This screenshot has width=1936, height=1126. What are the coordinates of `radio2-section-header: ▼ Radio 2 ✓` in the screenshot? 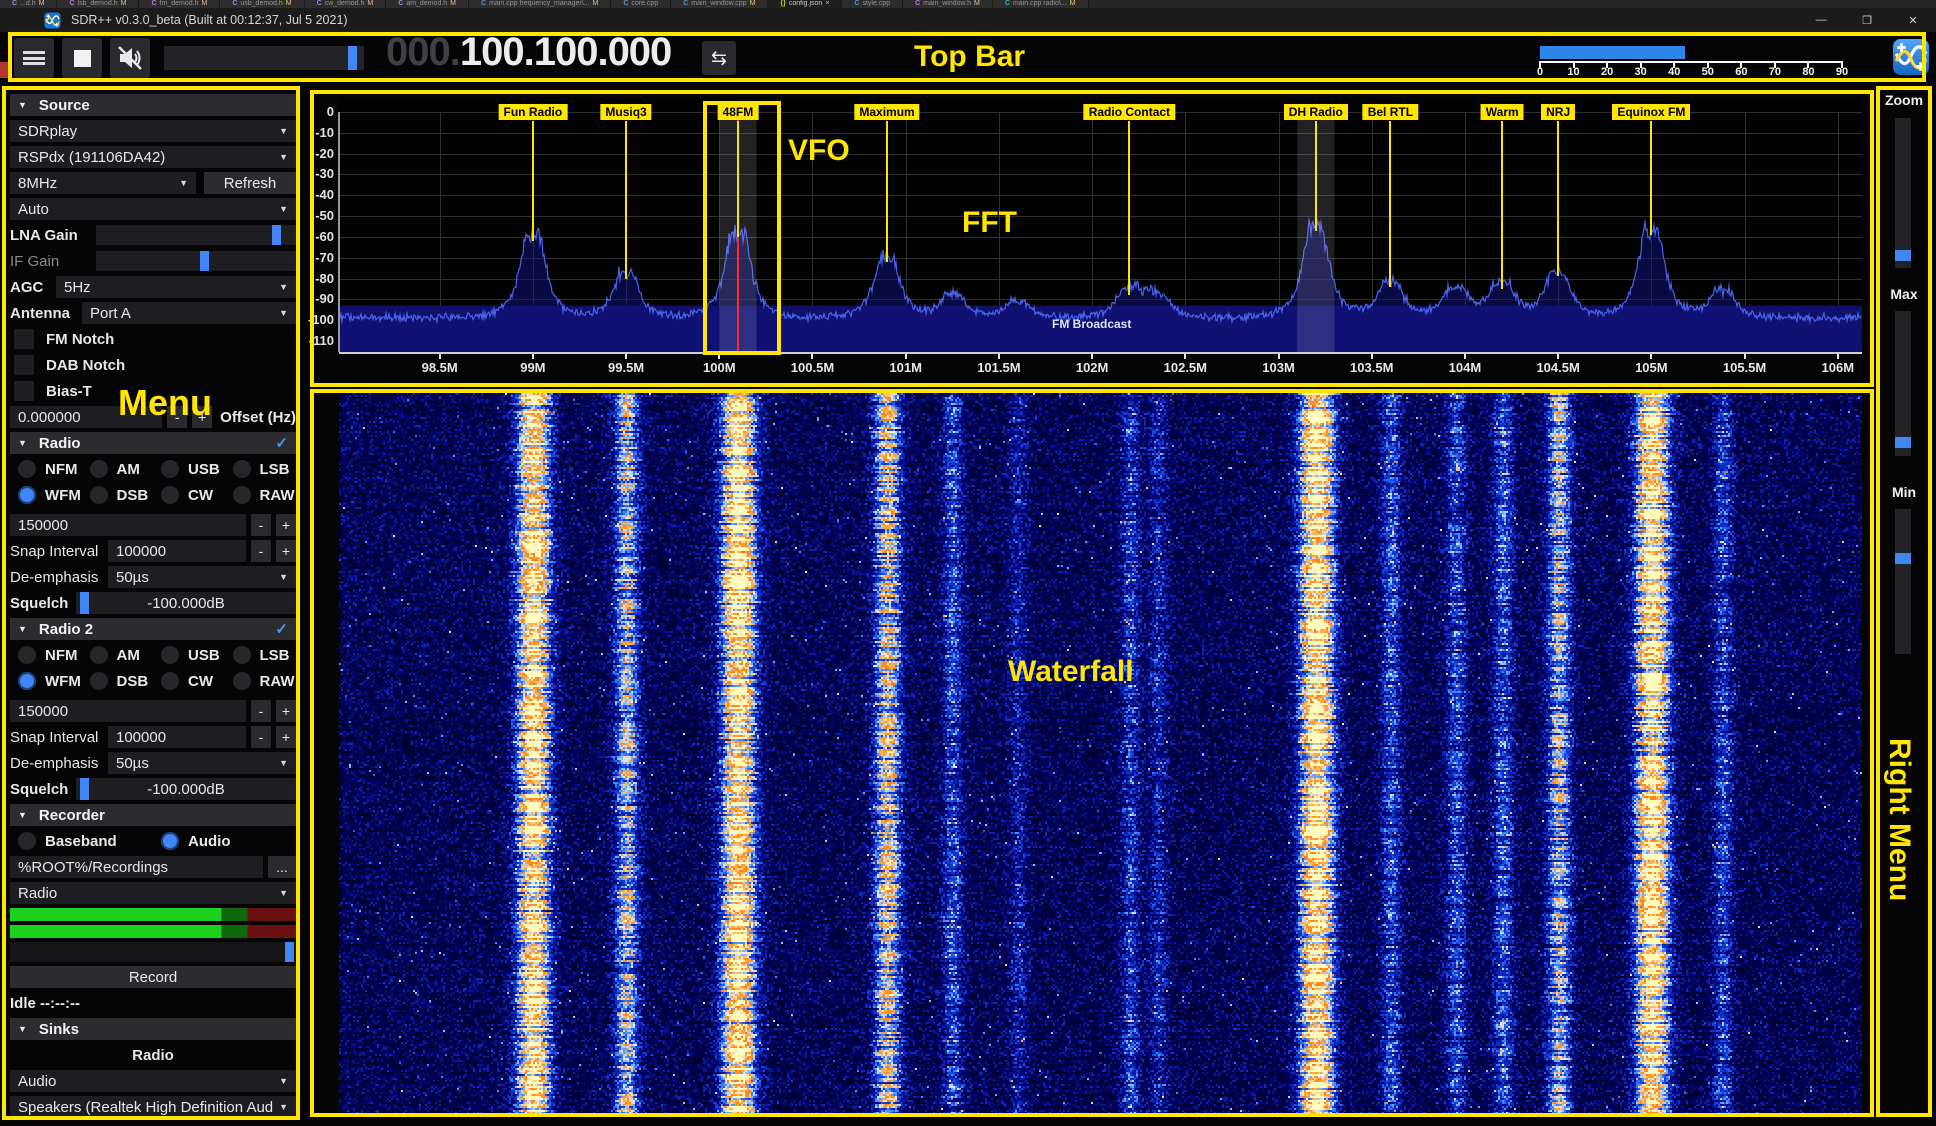 It's located at (153, 629).